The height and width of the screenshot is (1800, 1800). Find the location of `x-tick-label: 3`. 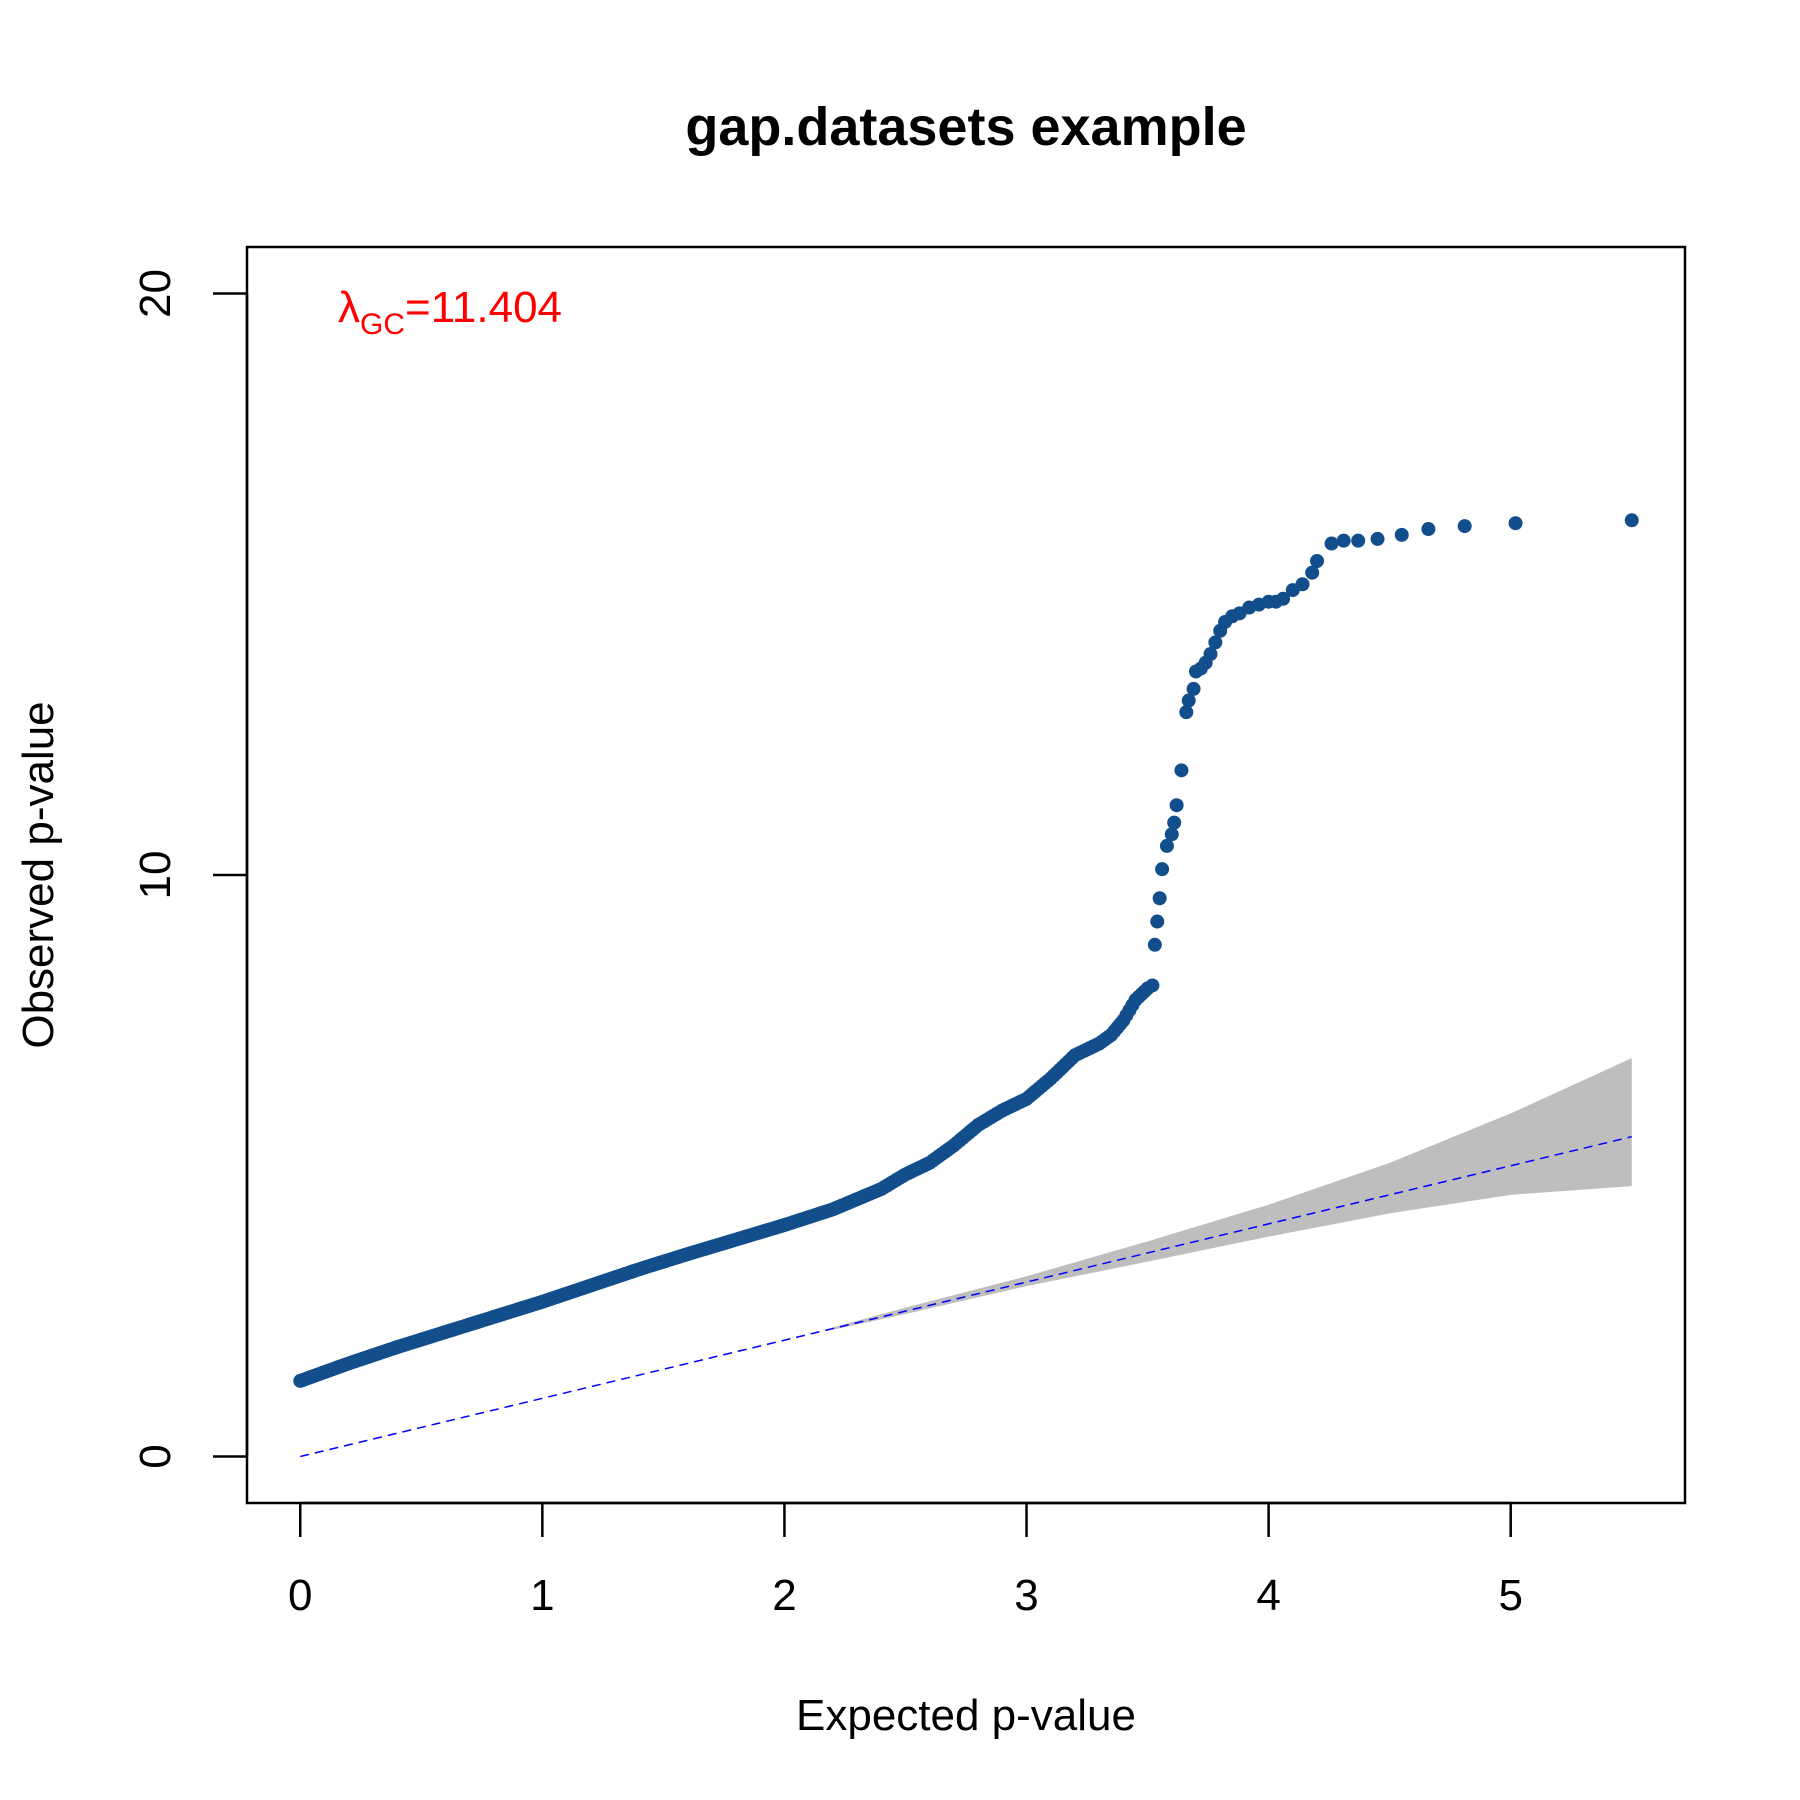

x-tick-label: 3 is located at coordinates (1026, 1595).